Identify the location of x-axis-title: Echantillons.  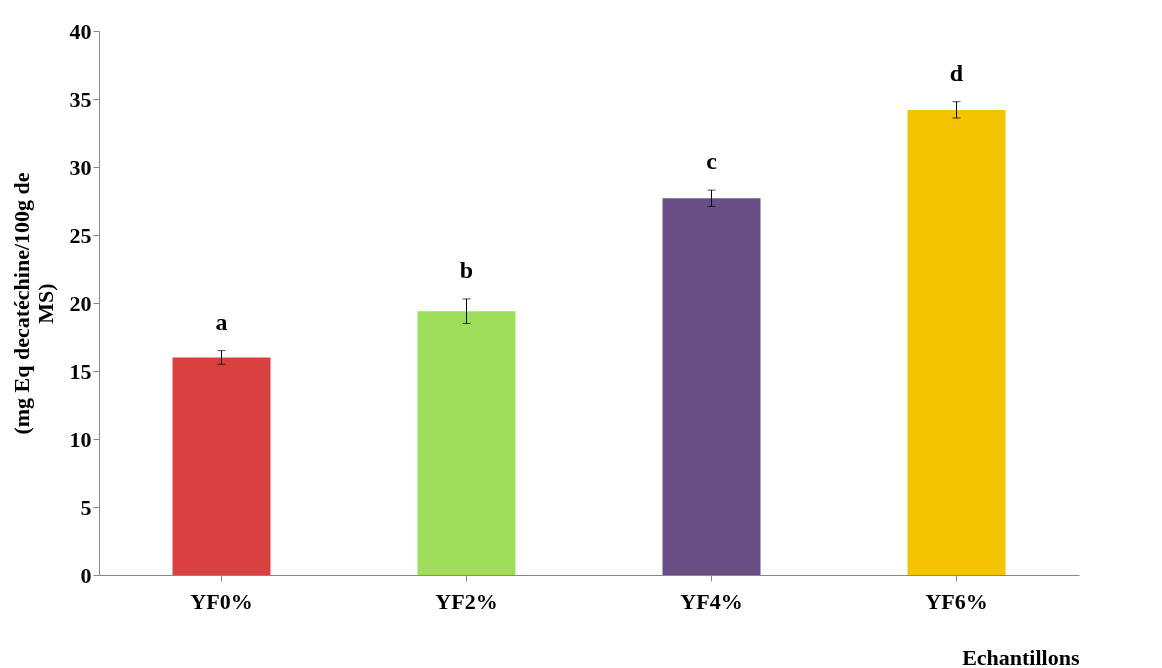
(1021, 656).